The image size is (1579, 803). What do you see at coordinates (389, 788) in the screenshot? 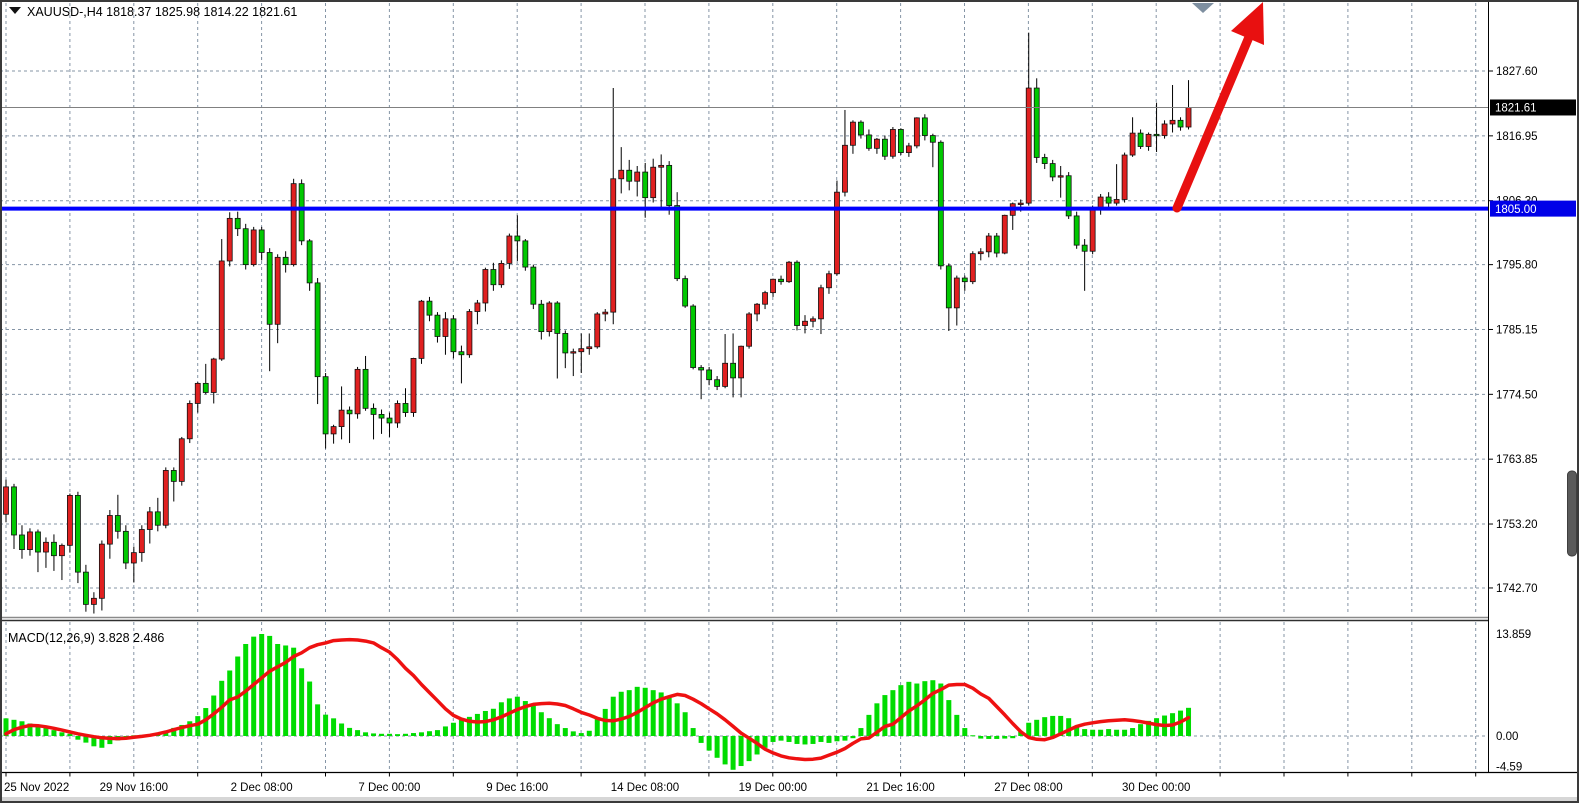
I see `time-axis-label: 7 Dec 00:00` at bounding box center [389, 788].